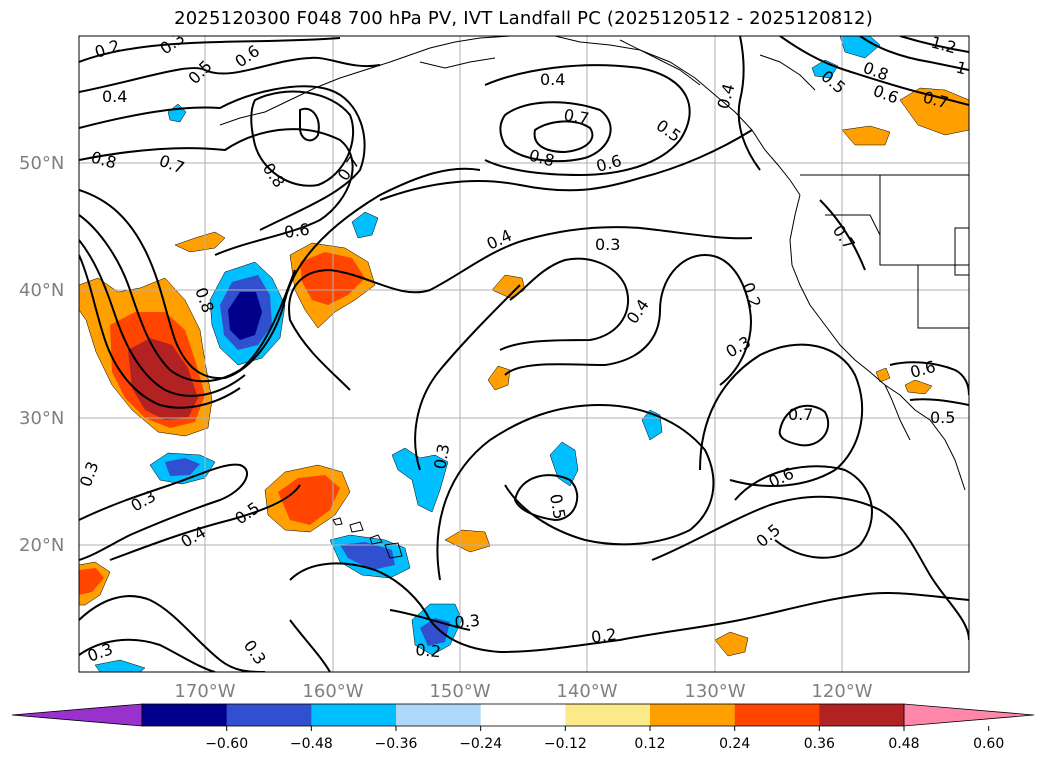  Describe the element at coordinates (396, 744) in the screenshot. I see `colorbar-tick-label: −0.36` at that location.